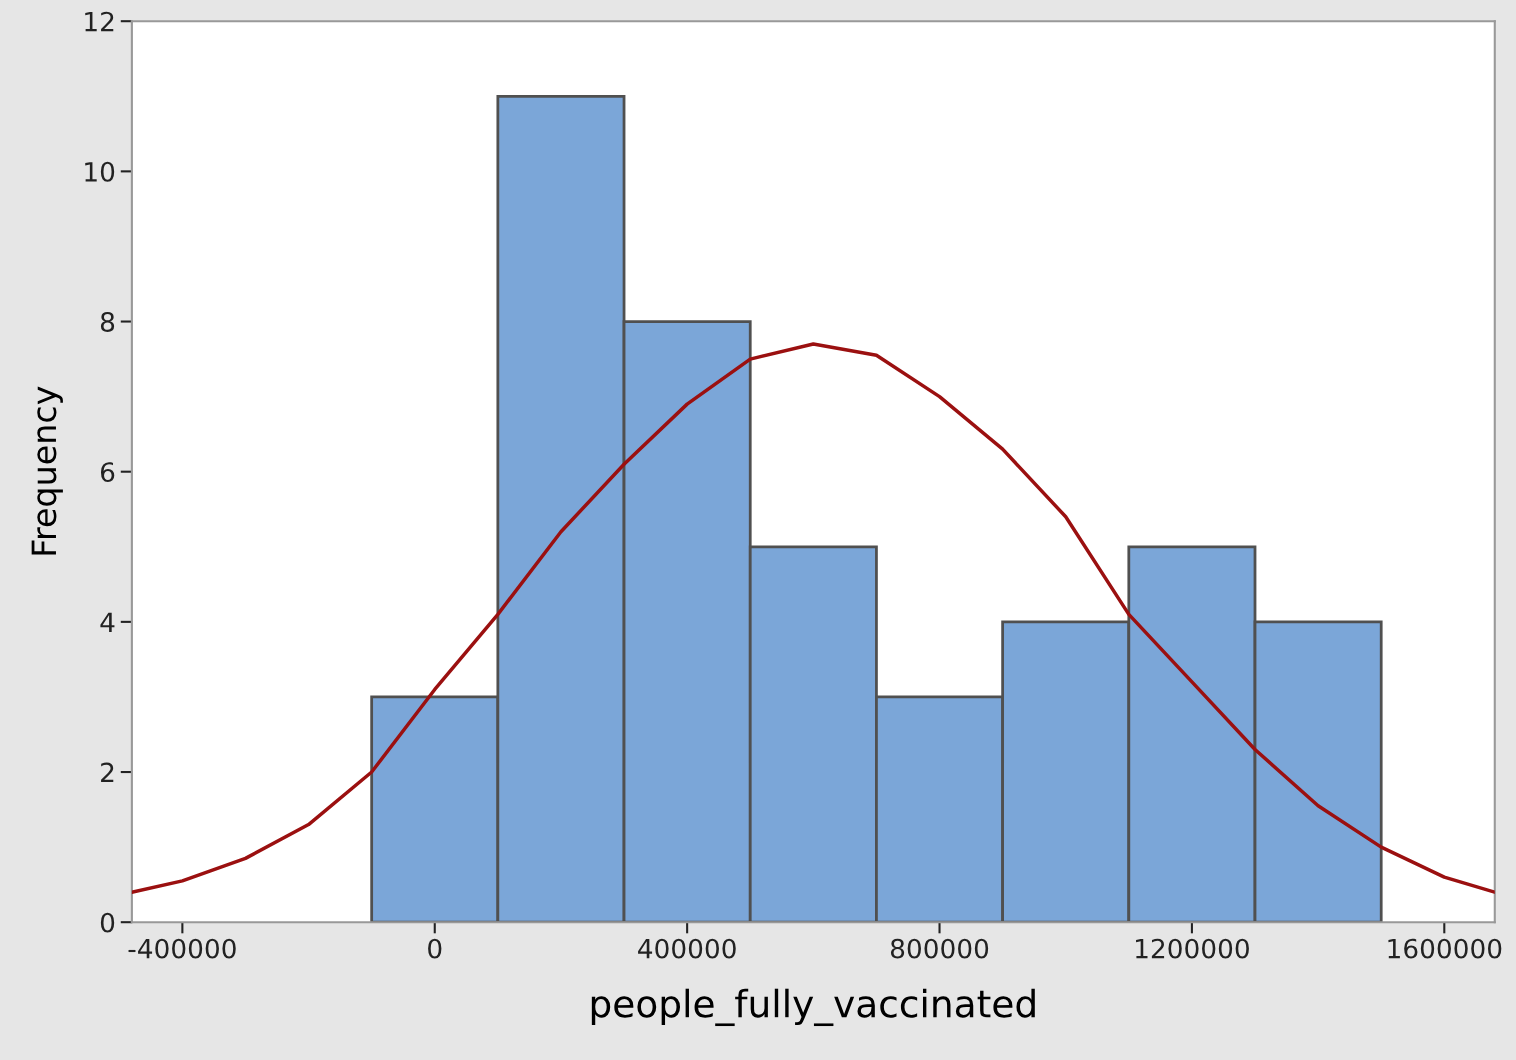 The image size is (1516, 1060). What do you see at coordinates (182, 948) in the screenshot?
I see `x-tick-label: -400000` at bounding box center [182, 948].